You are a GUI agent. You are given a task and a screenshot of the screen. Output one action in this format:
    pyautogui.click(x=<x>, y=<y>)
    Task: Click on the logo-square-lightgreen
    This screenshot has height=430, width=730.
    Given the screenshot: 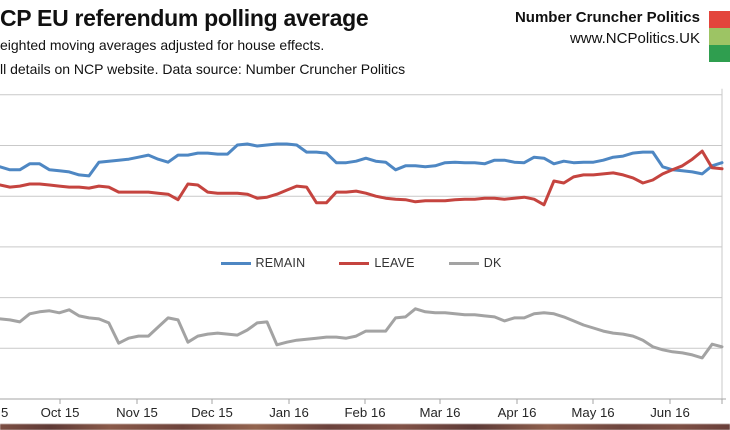 What is the action you would take?
    pyautogui.click(x=719, y=36)
    